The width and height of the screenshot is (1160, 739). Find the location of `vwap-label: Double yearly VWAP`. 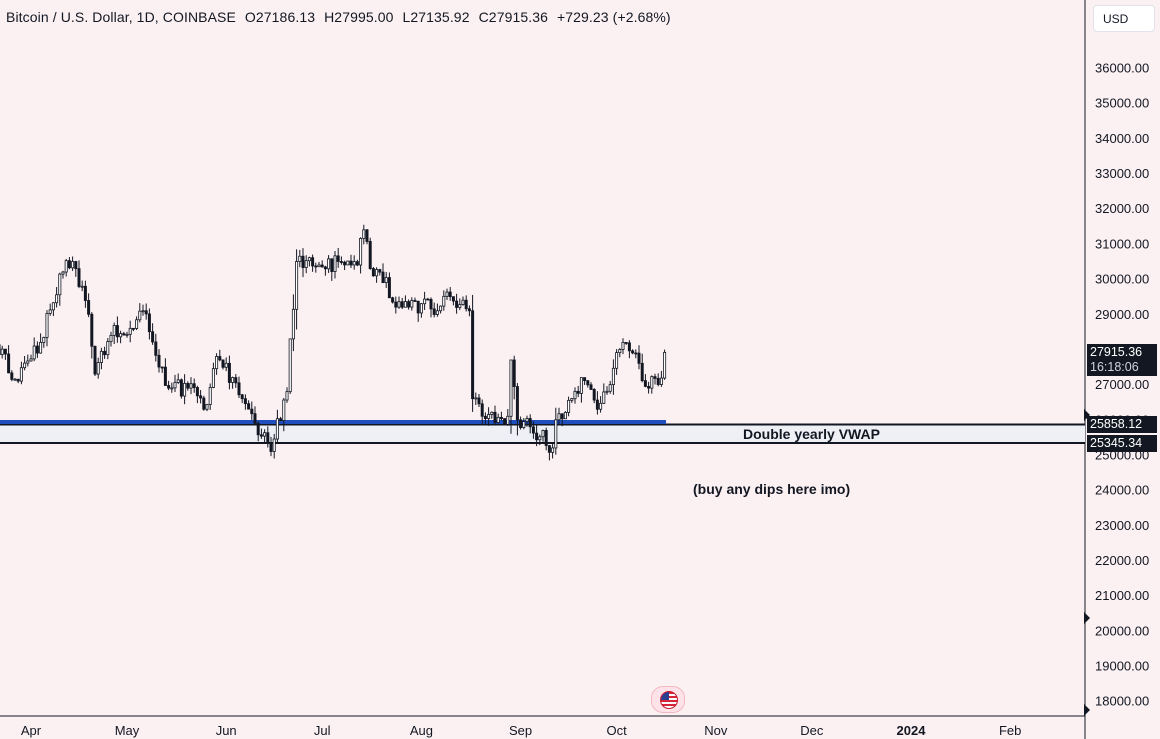

vwap-label: Double yearly VWAP is located at coordinates (811, 434).